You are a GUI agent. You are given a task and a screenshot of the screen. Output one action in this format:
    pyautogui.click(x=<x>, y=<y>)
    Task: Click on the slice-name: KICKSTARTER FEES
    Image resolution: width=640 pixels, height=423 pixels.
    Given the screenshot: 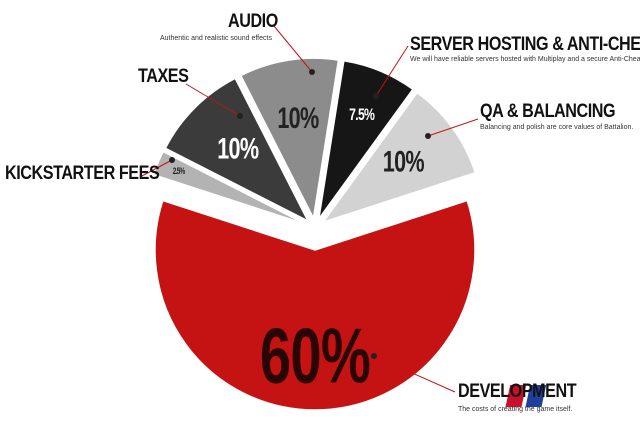 What is the action you would take?
    pyautogui.click(x=82, y=173)
    